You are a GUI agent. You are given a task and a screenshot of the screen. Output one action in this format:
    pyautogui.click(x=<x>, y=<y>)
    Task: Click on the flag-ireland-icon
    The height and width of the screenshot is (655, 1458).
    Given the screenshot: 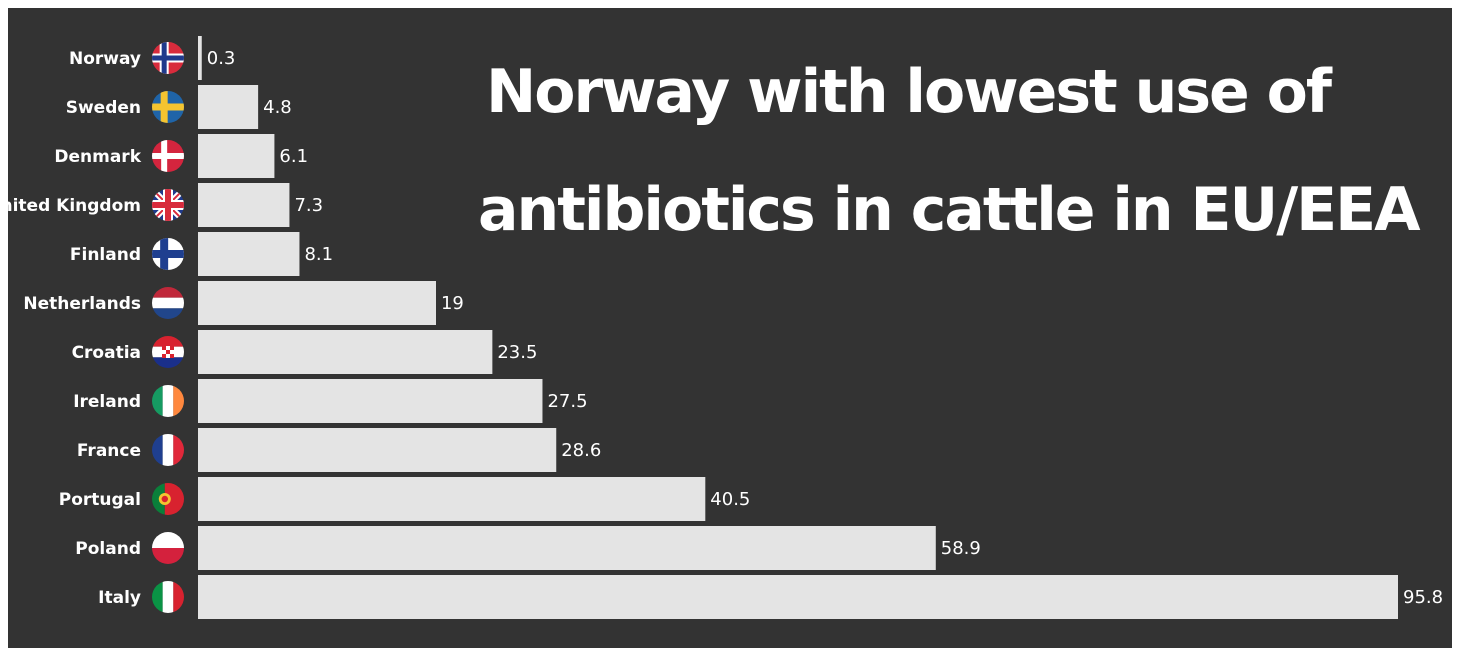 What is the action you would take?
    pyautogui.click(x=168, y=401)
    